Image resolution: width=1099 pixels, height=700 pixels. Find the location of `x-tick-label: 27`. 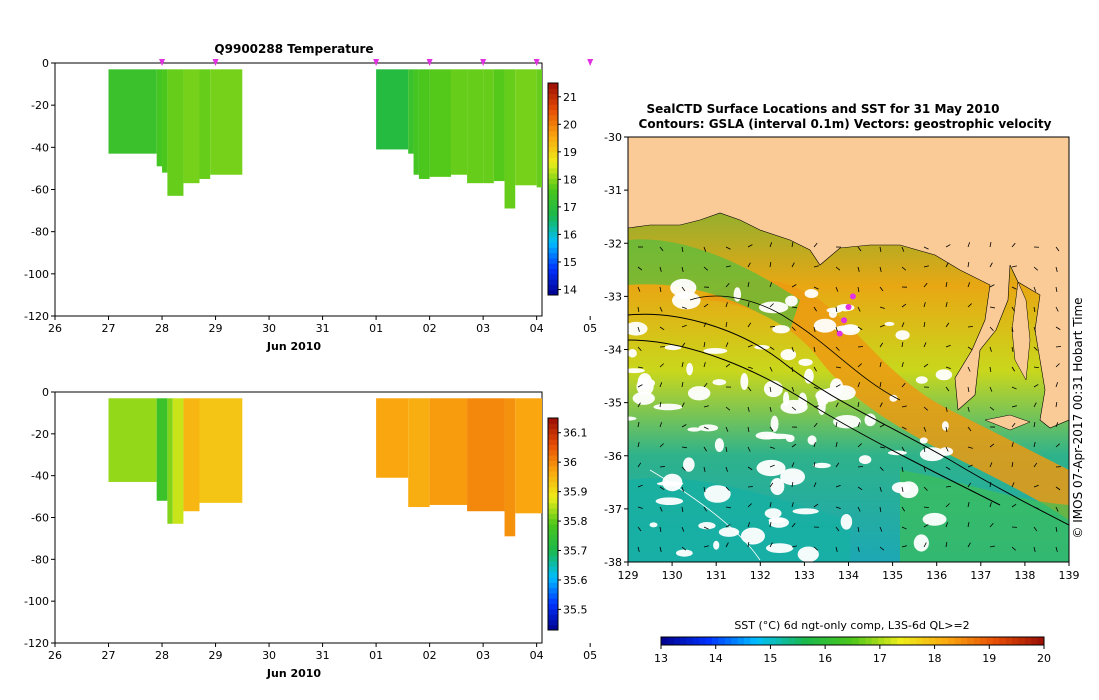

x-tick-label: 27 is located at coordinates (109, 328).